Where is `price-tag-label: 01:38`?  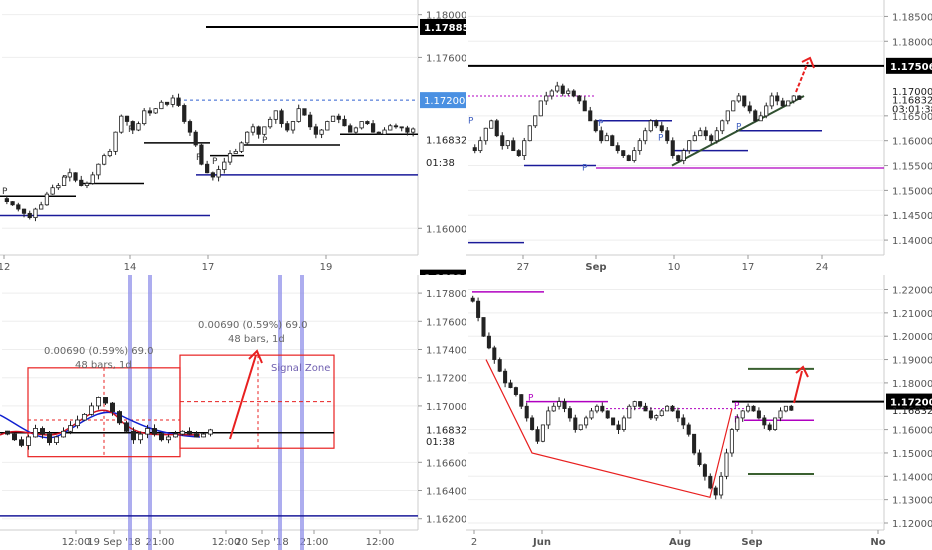 price-tag-label: 01:38 is located at coordinates (440, 163).